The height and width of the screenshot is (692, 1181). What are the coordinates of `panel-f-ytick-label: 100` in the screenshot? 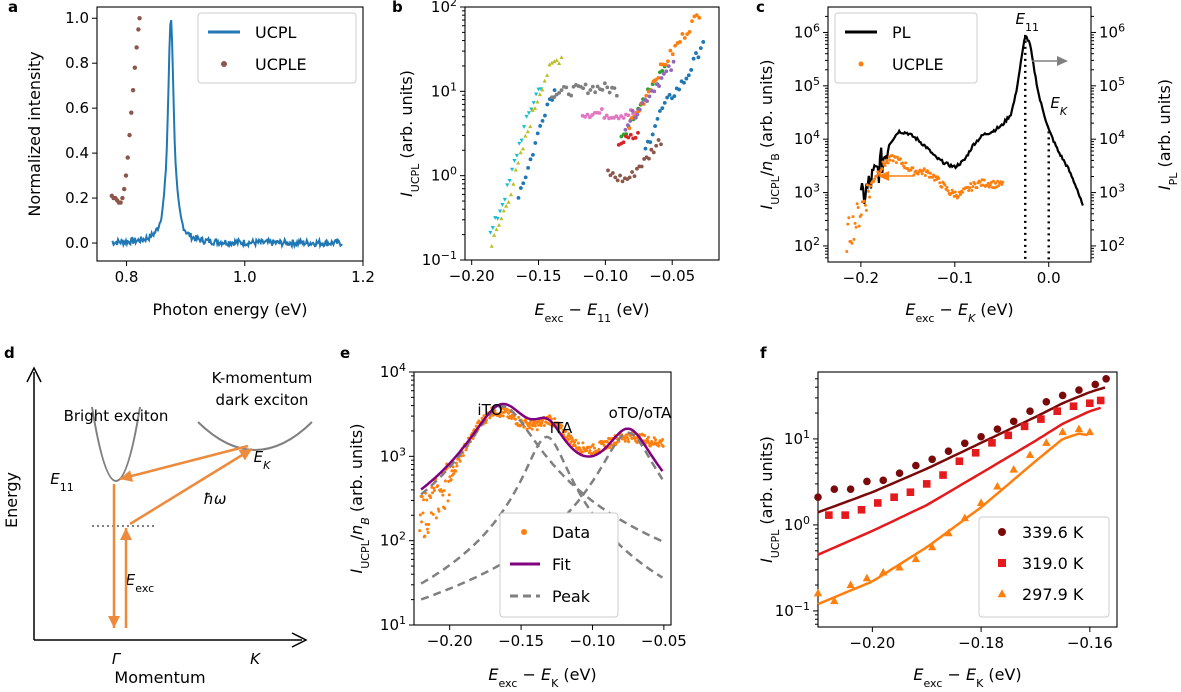 It's located at (797, 523).